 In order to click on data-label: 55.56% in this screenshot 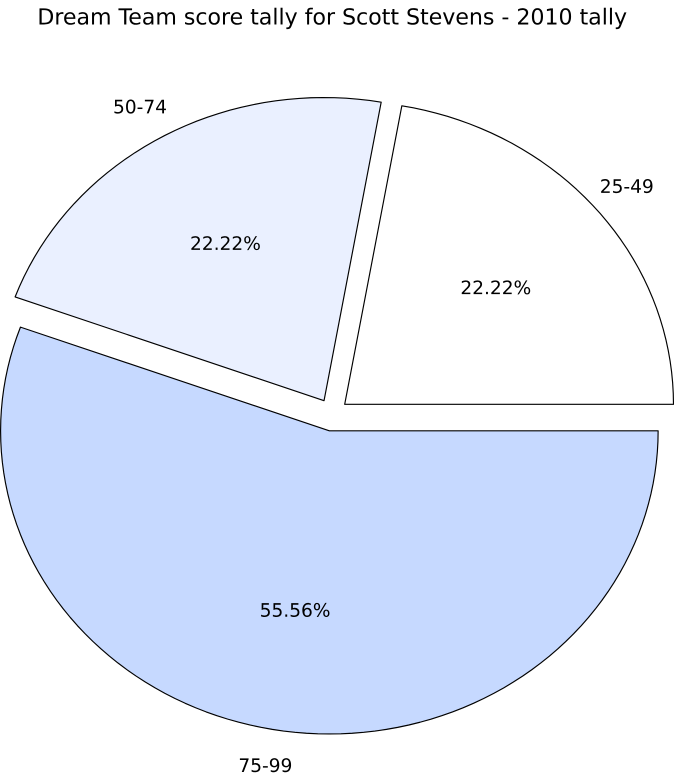, I will do `click(295, 609)`.